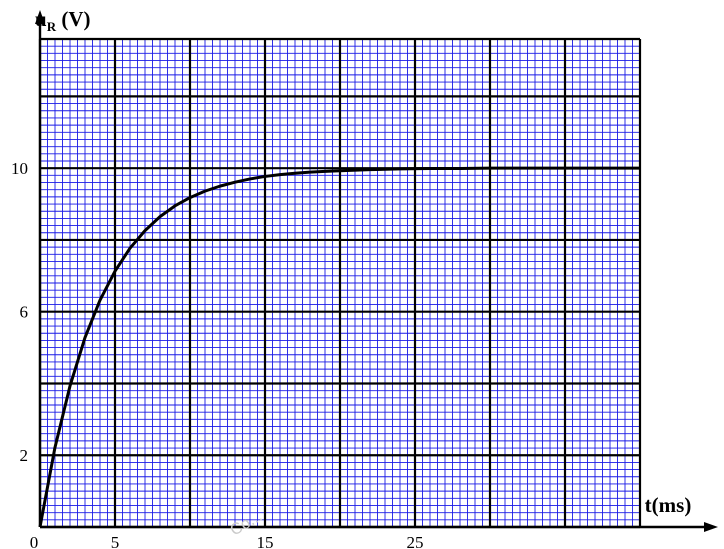  What do you see at coordinates (115, 541) in the screenshot?
I see `x-tick-label: 5` at bounding box center [115, 541].